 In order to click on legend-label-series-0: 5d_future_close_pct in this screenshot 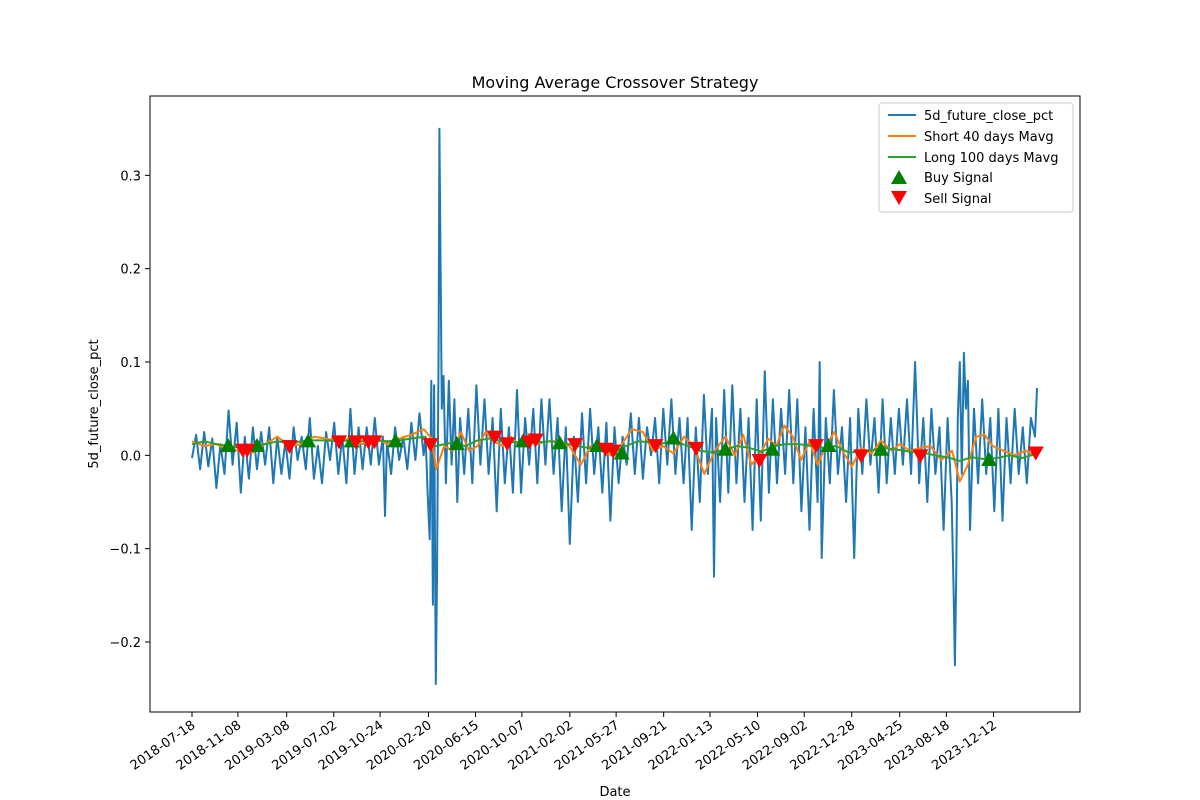, I will do `click(988, 116)`.